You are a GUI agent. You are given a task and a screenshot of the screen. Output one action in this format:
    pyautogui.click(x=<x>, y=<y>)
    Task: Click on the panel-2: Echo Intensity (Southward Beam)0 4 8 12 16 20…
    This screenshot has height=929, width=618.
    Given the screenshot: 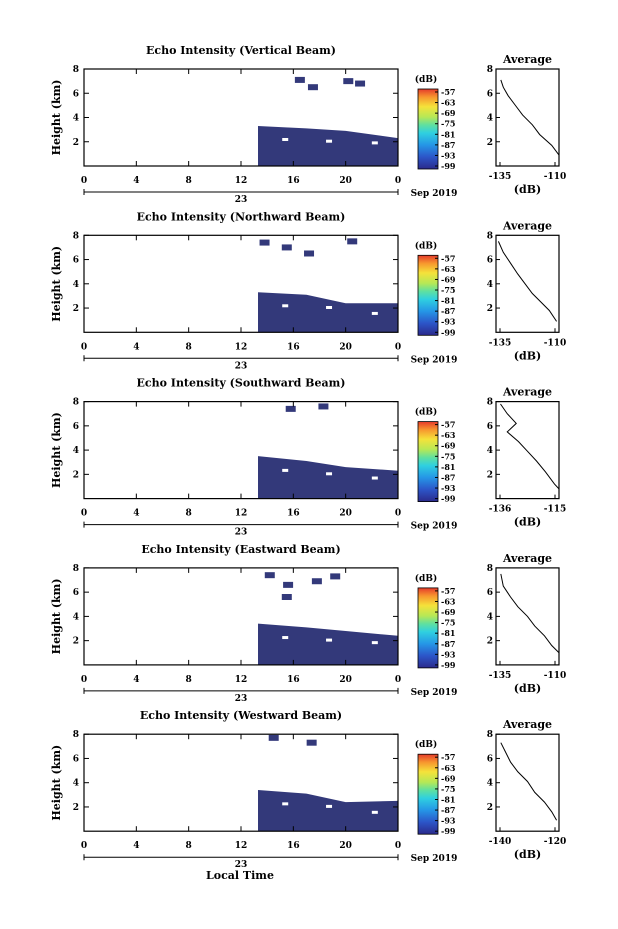 What is the action you would take?
    pyautogui.click(x=308, y=457)
    